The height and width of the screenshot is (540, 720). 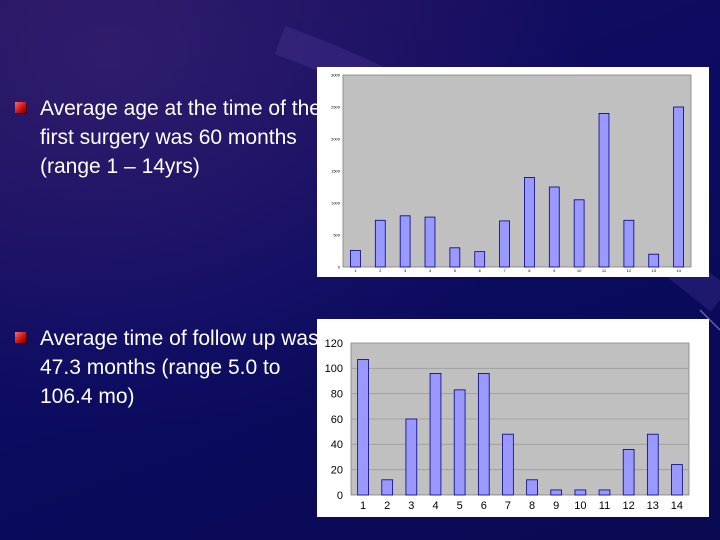 What do you see at coordinates (336, 234) in the screenshot?
I see `y-tick-label: 500` at bounding box center [336, 234].